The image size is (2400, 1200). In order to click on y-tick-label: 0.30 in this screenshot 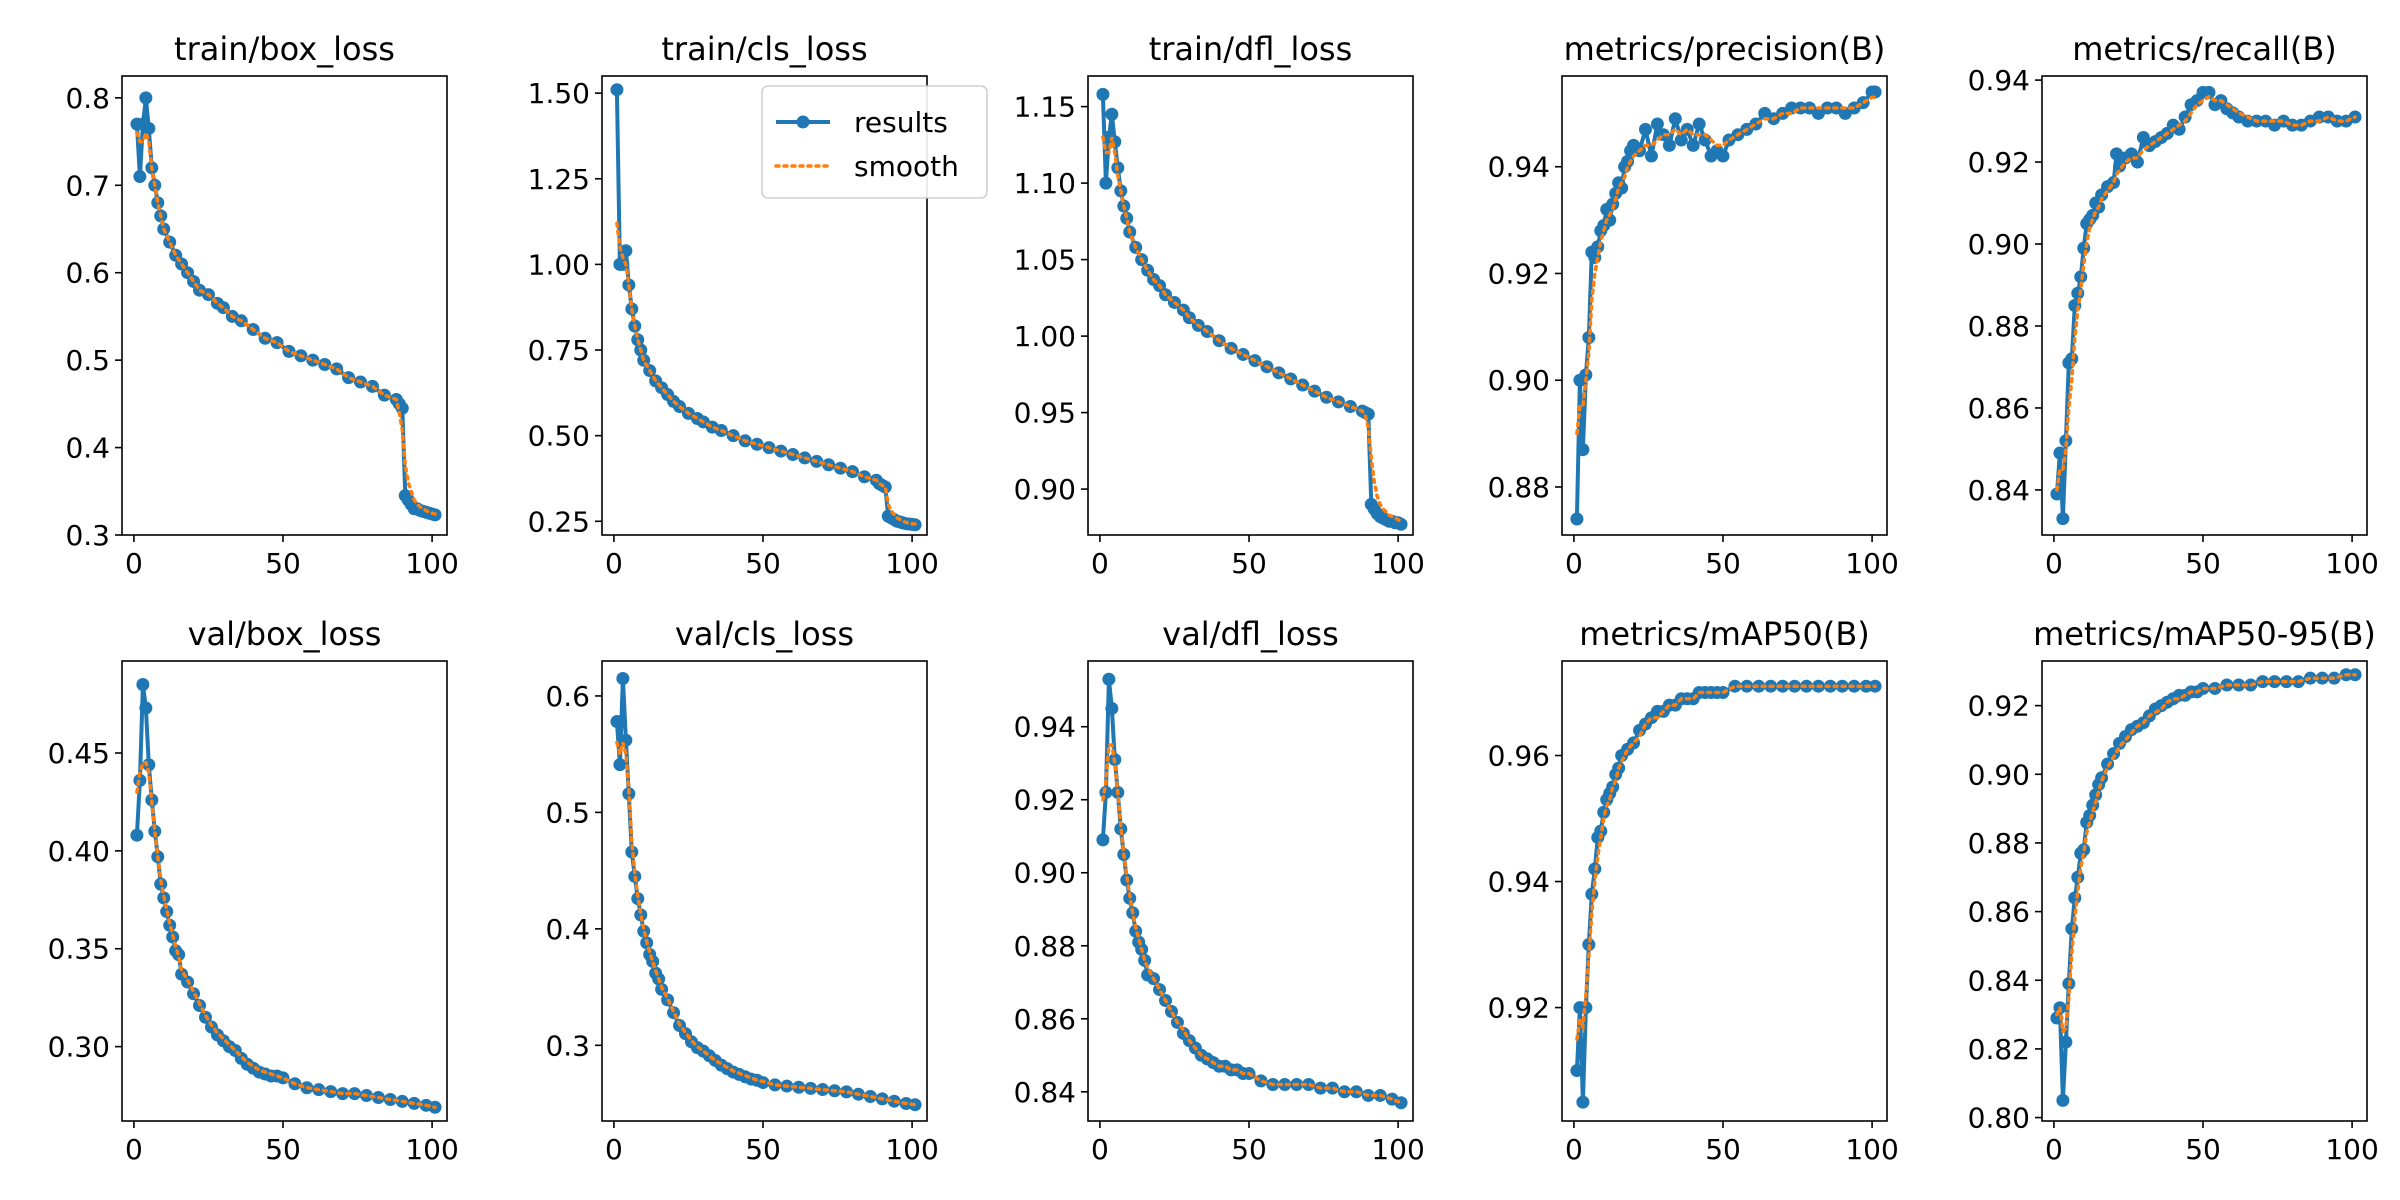, I will do `click(79, 1047)`.